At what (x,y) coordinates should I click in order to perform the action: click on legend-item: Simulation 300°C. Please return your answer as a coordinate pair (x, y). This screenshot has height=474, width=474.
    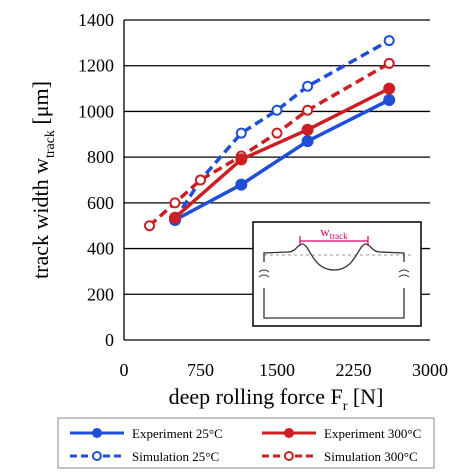
    Looking at the image, I should click on (340, 456).